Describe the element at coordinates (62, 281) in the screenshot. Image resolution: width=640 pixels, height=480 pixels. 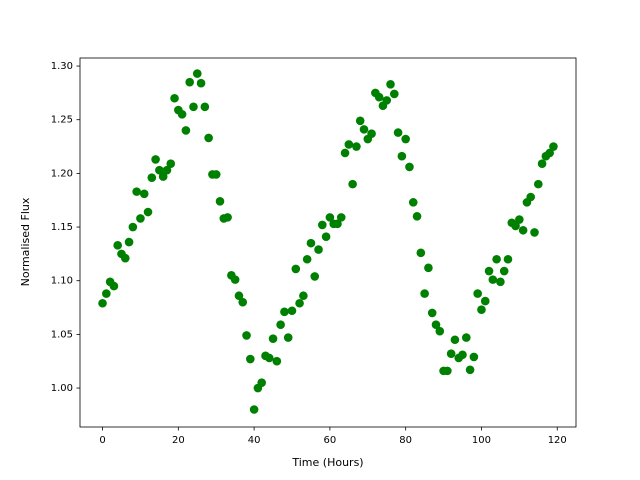
I see `y-tick-label: 1.10` at that location.